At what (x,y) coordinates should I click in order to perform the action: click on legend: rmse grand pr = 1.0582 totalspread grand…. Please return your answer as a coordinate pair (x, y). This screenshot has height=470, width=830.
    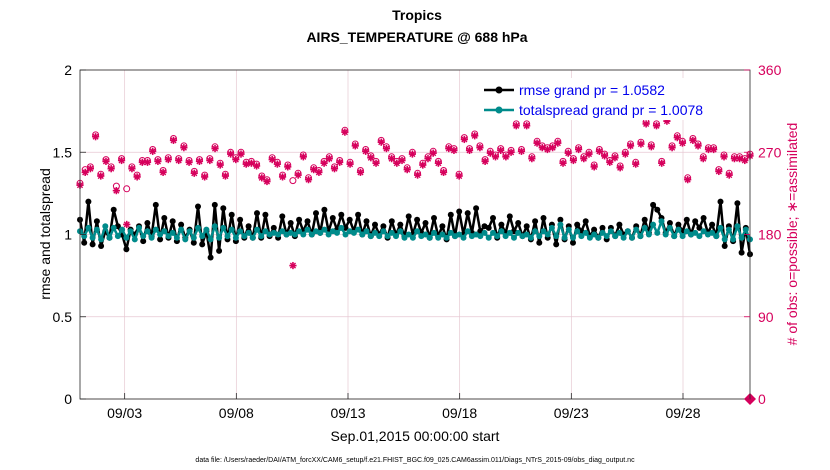
    Looking at the image, I should click on (607, 99).